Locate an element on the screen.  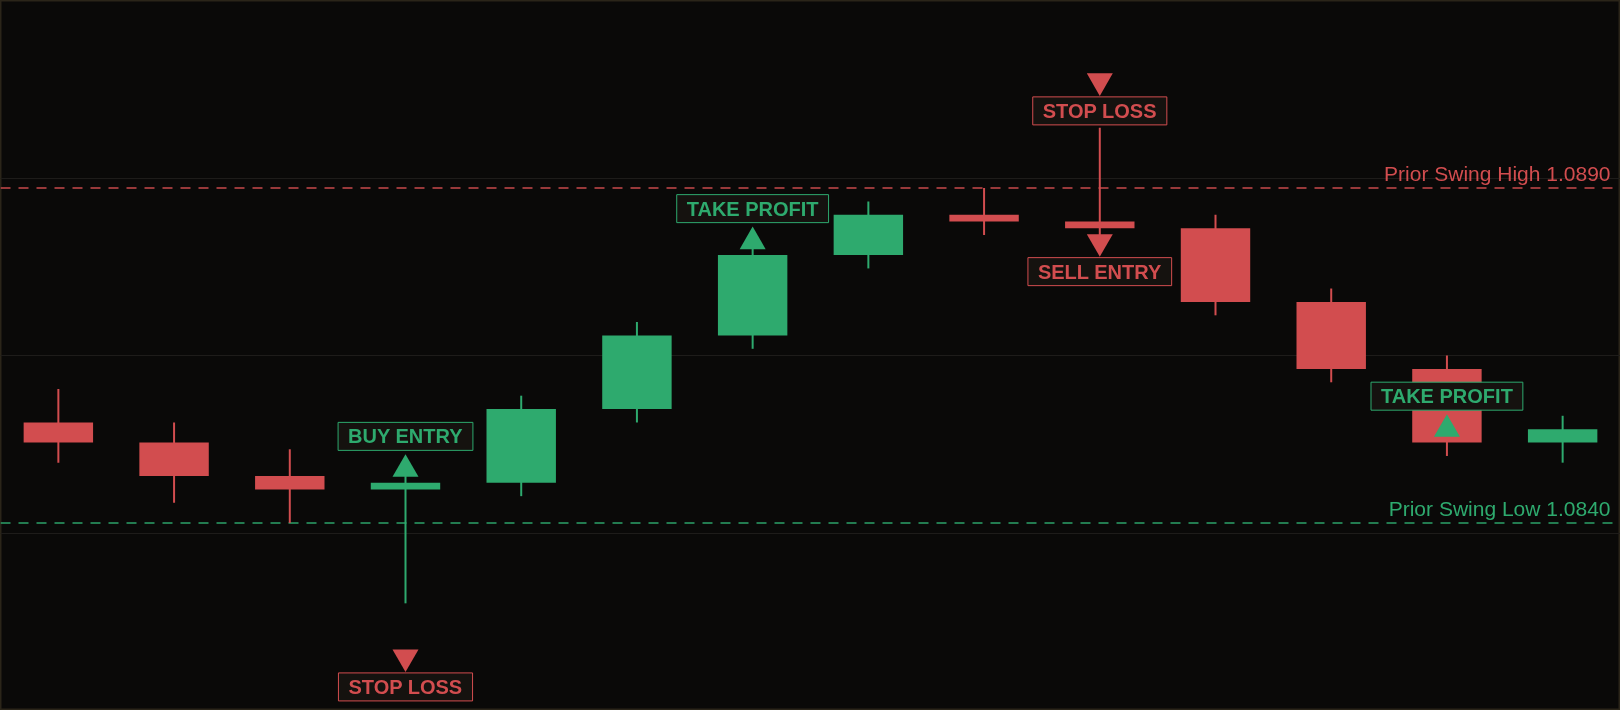
candlestick is located at coordinates (290, 486).